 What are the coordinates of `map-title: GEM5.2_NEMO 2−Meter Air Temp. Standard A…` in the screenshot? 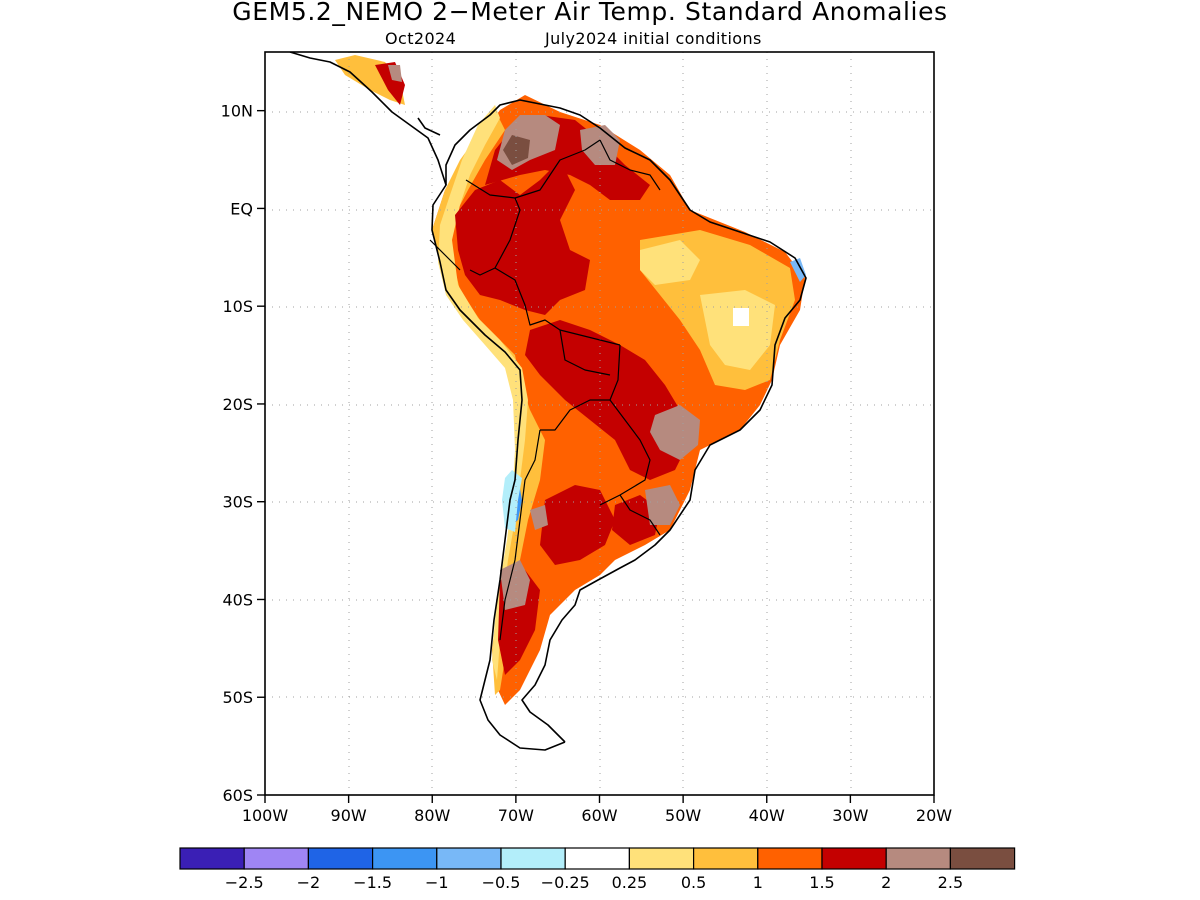 It's located at (590, 13).